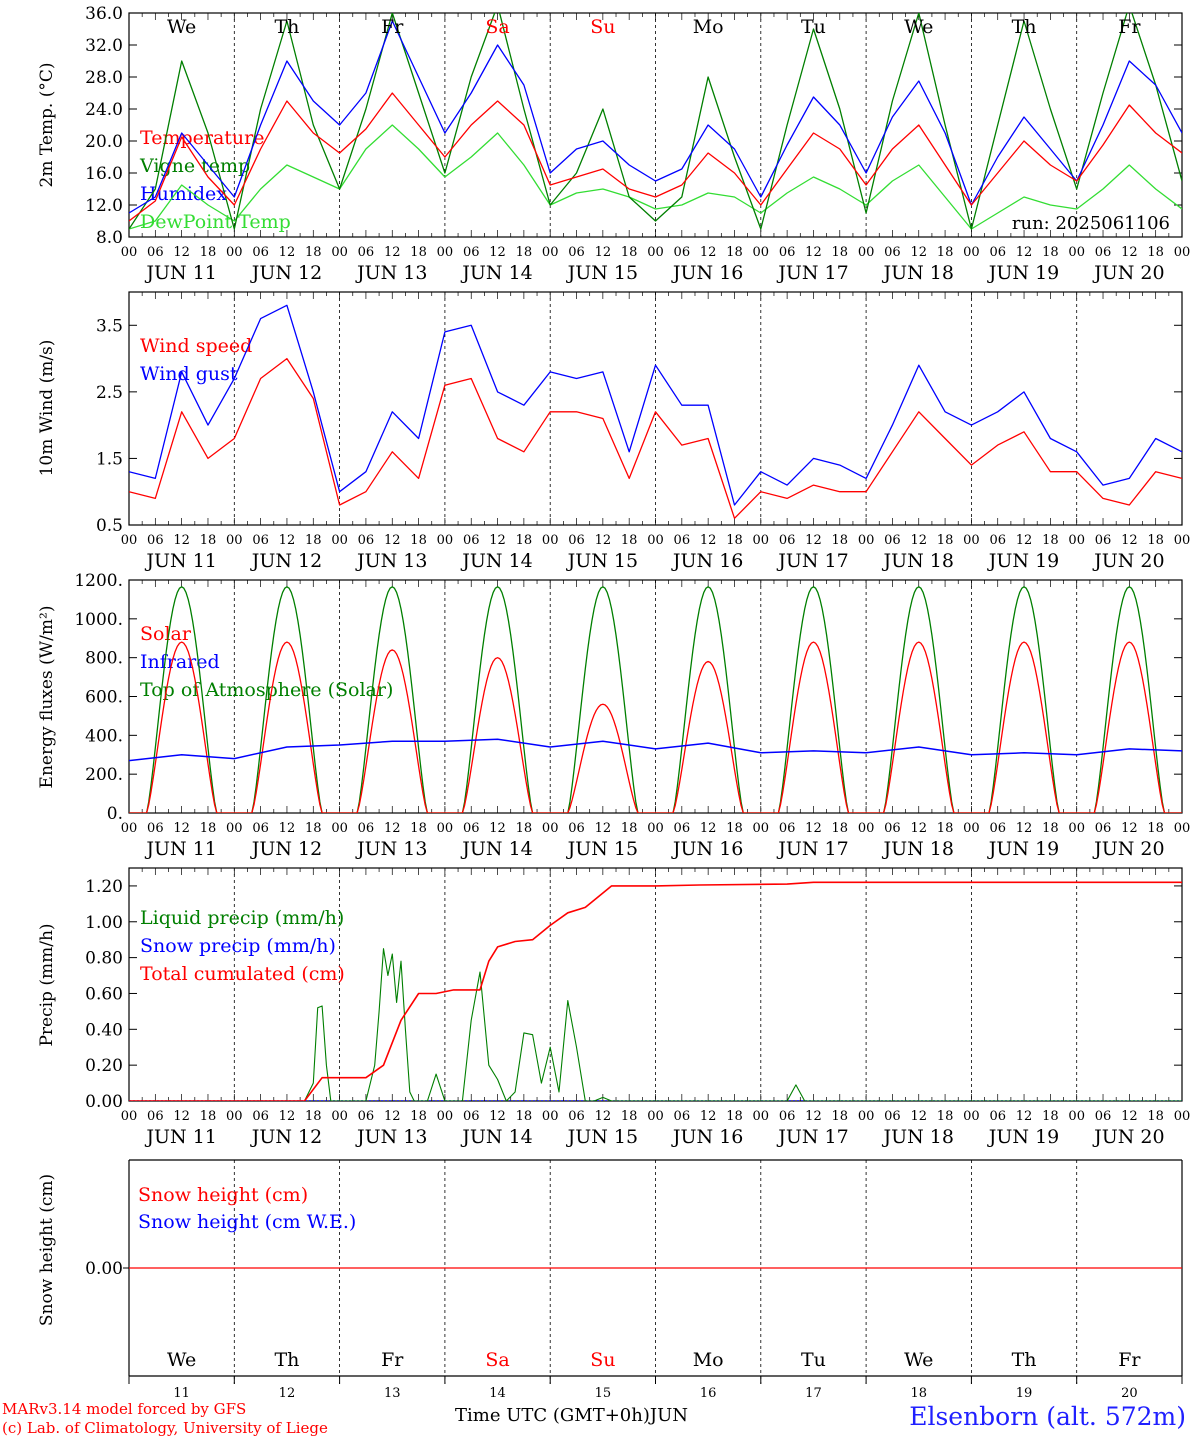 The image size is (1194, 1440). Describe the element at coordinates (98, 581) in the screenshot. I see `y-tick-label: 1200.` at that location.